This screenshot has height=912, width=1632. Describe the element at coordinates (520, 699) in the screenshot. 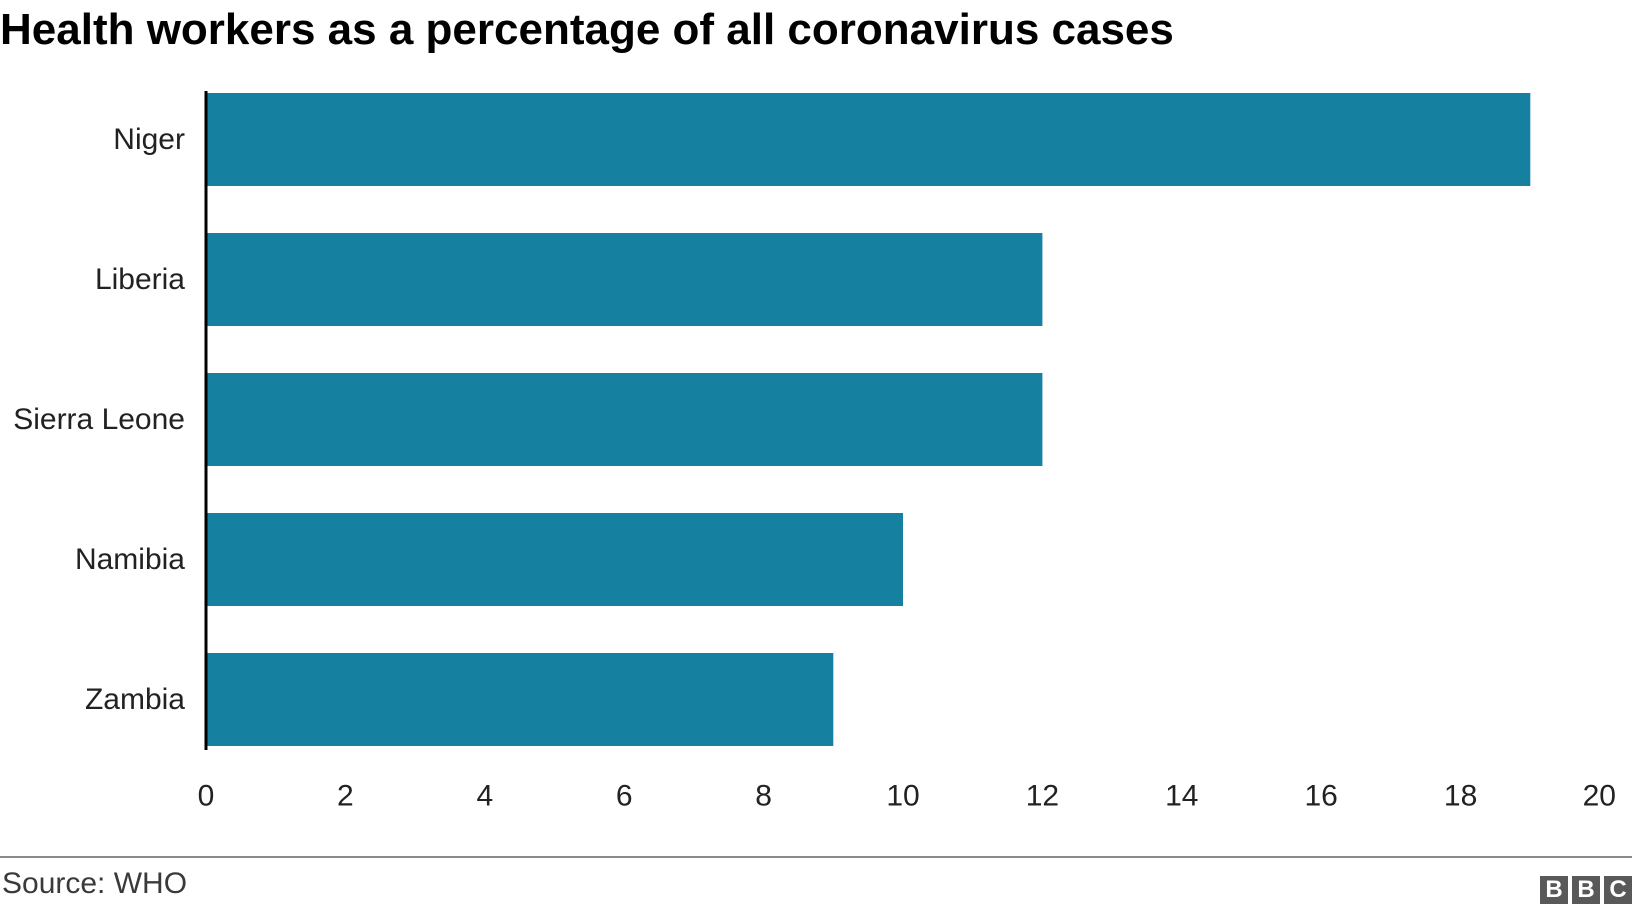

I see `bar-zambia` at that location.